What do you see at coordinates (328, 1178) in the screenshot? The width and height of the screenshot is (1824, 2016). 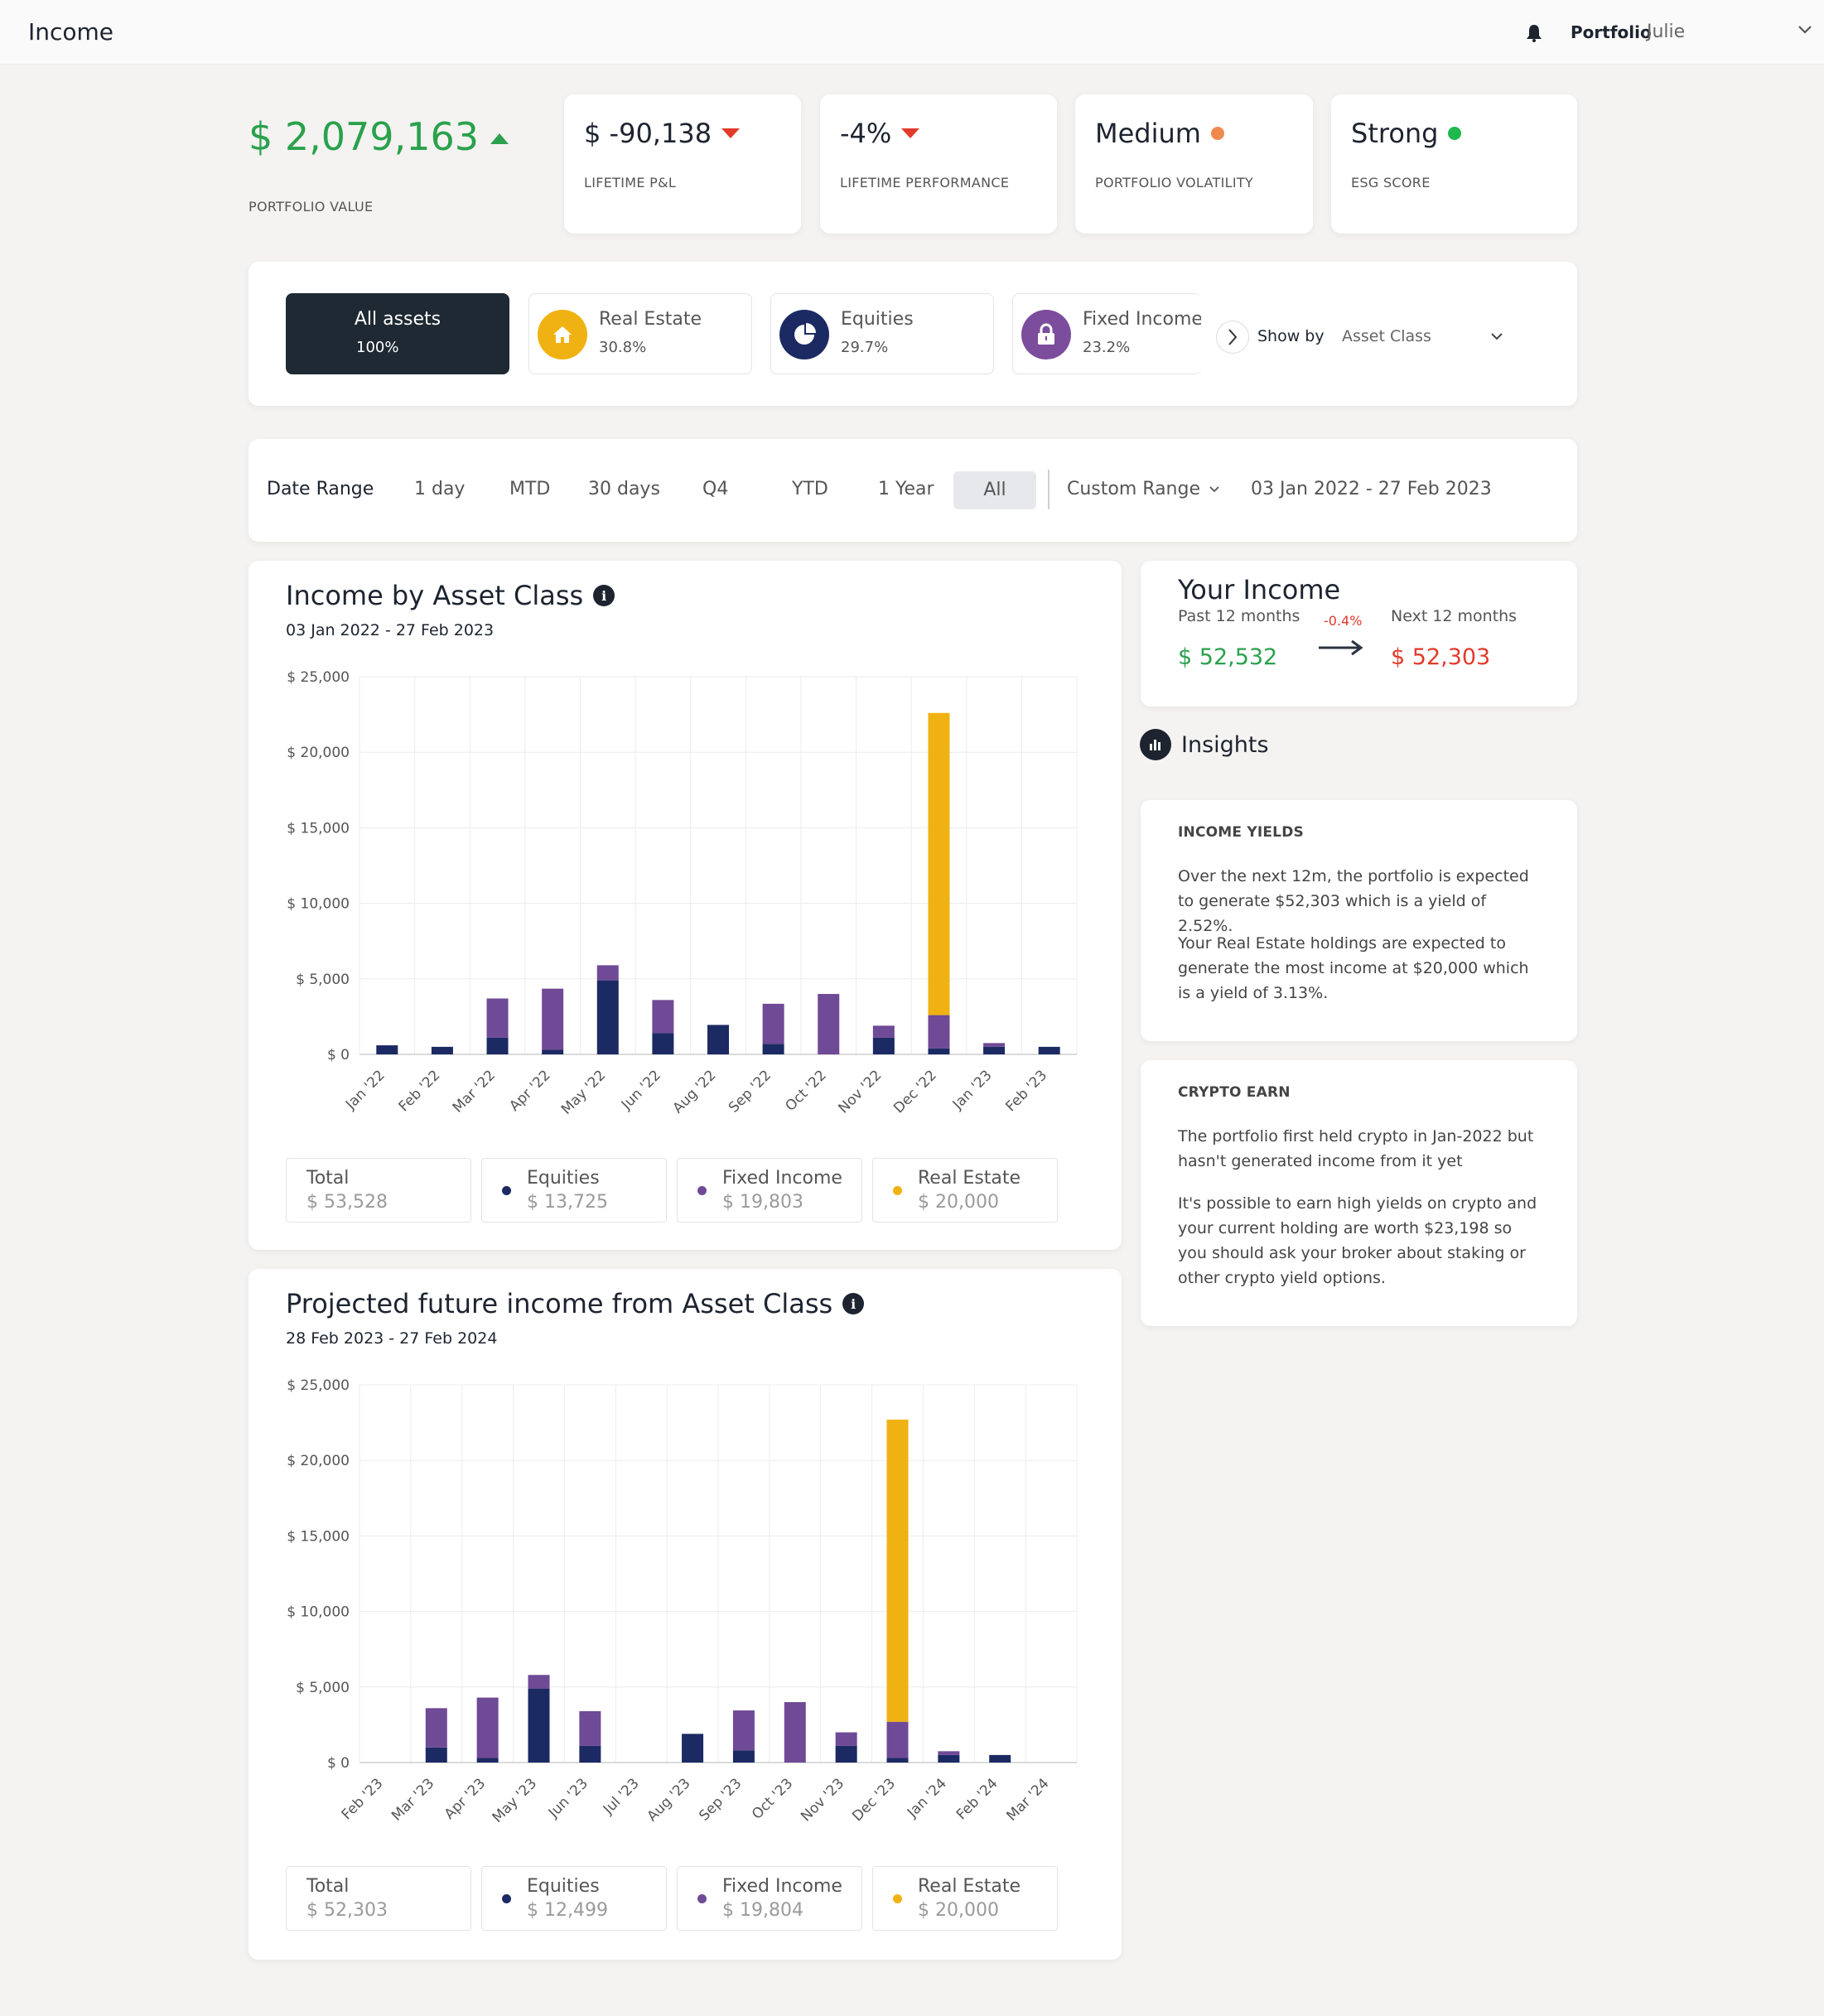 I see `legend-name: Total` at bounding box center [328, 1178].